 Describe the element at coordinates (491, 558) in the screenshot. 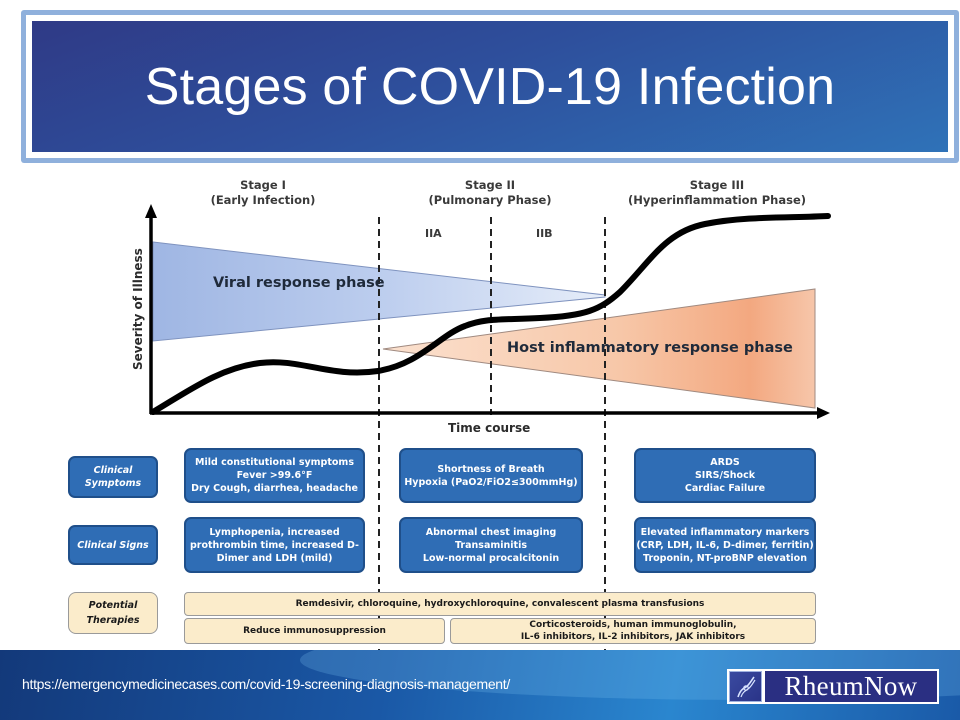

I see `cell-line: Low-normal procalcitonin` at that location.